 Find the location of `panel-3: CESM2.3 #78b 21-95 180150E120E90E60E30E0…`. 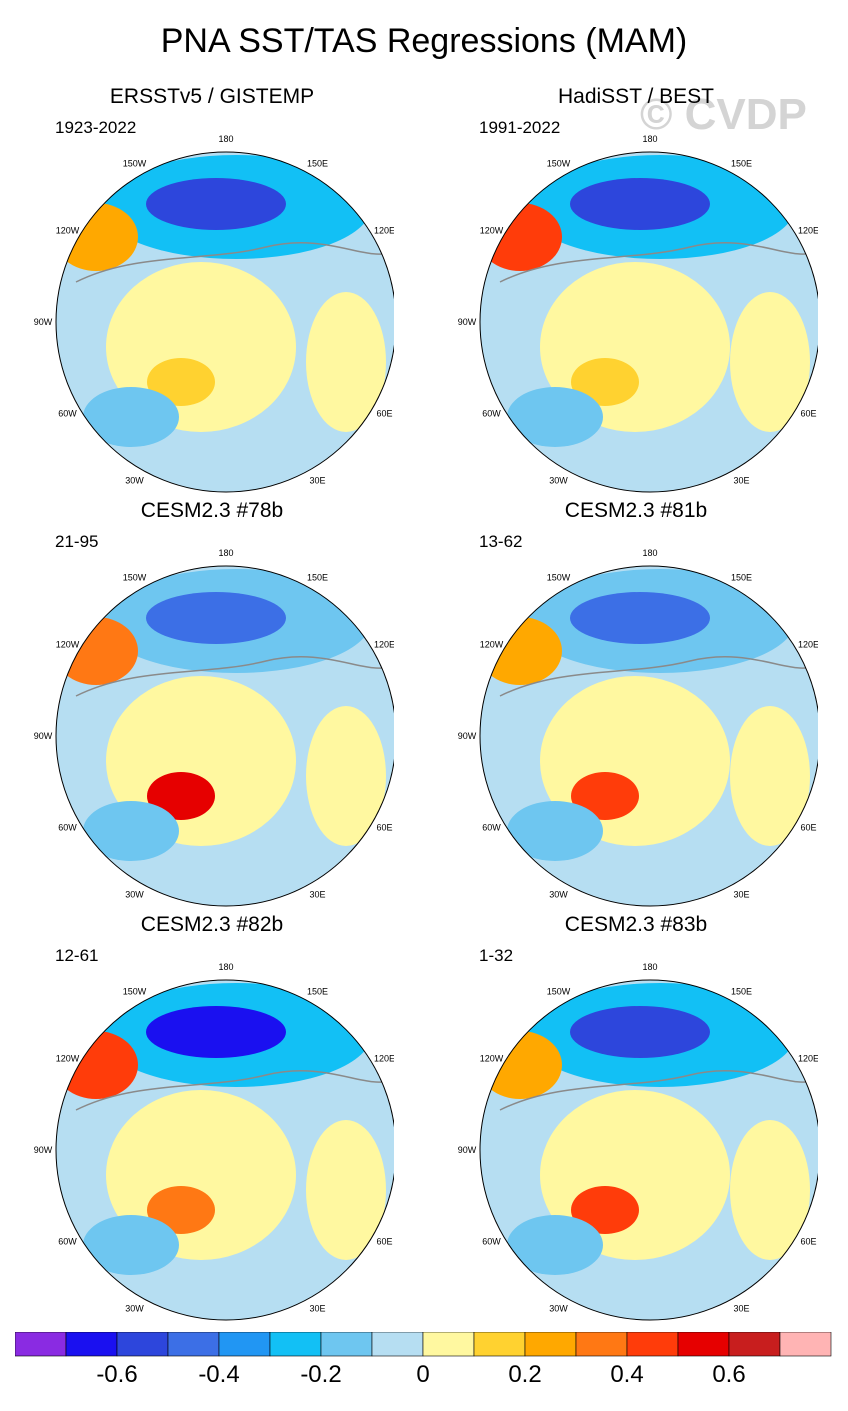

panel-3: CESM2.3 #78b 21-95 180150E120E90E60E30E0… is located at coordinates (212, 705).